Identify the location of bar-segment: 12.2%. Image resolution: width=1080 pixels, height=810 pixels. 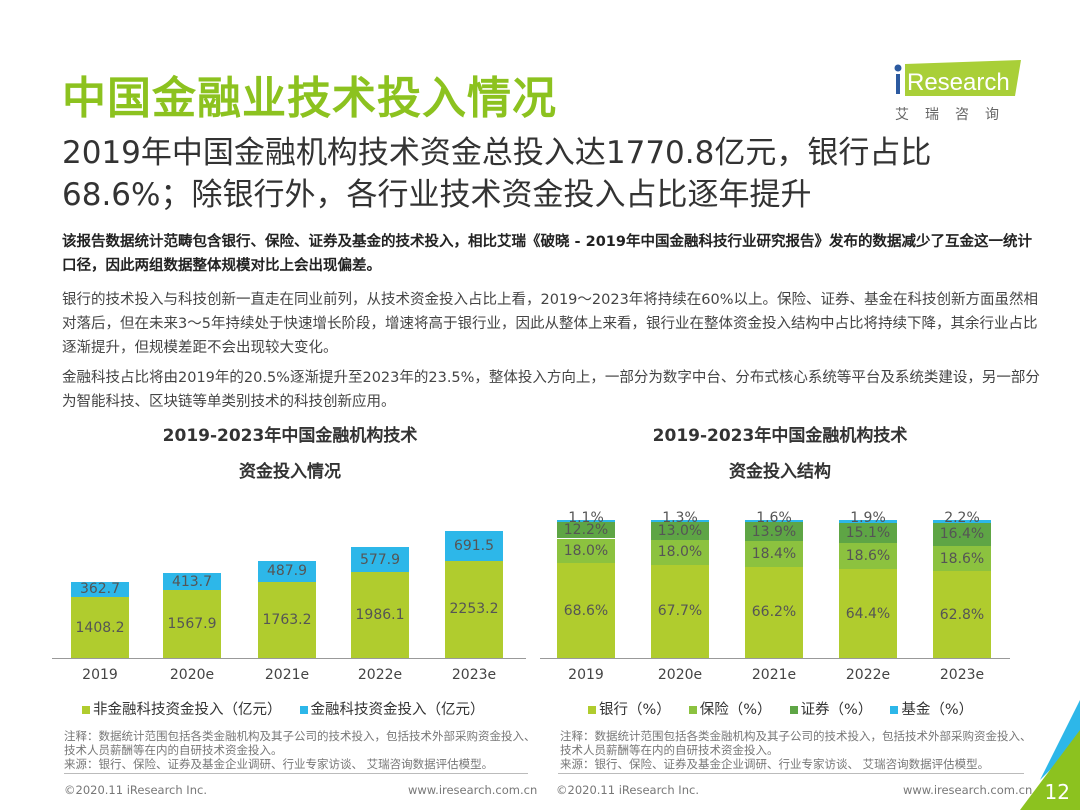
(586, 530).